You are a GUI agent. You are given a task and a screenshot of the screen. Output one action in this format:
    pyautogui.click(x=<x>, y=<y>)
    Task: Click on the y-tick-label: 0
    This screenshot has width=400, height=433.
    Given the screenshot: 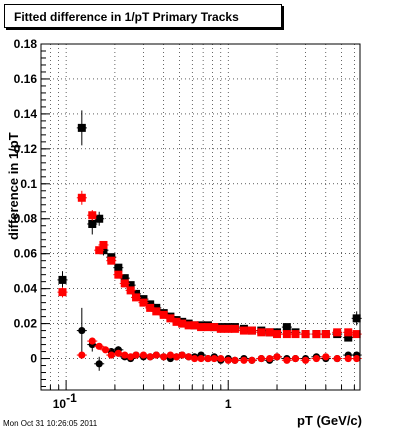 What is the action you would take?
    pyautogui.click(x=33, y=359)
    